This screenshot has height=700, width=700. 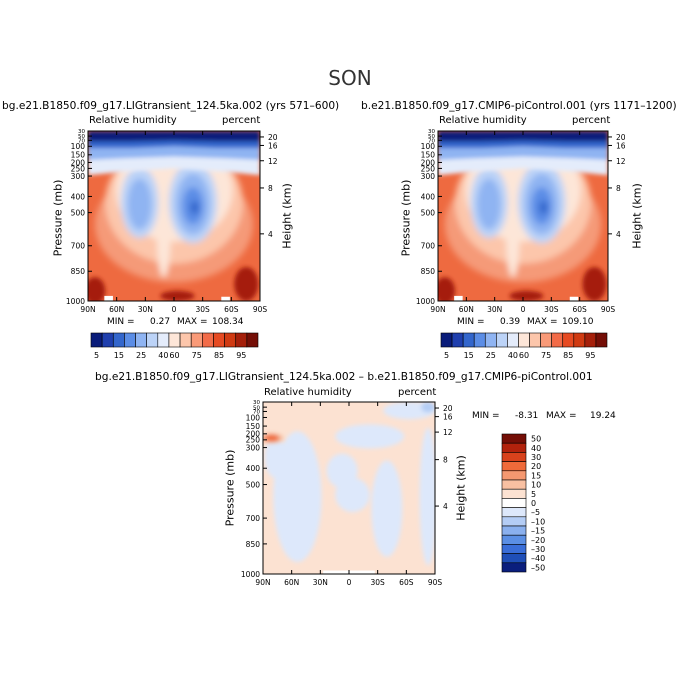 What do you see at coordinates (192, 322) in the screenshot?
I see `panel1-max-label: MAX =` at bounding box center [192, 322].